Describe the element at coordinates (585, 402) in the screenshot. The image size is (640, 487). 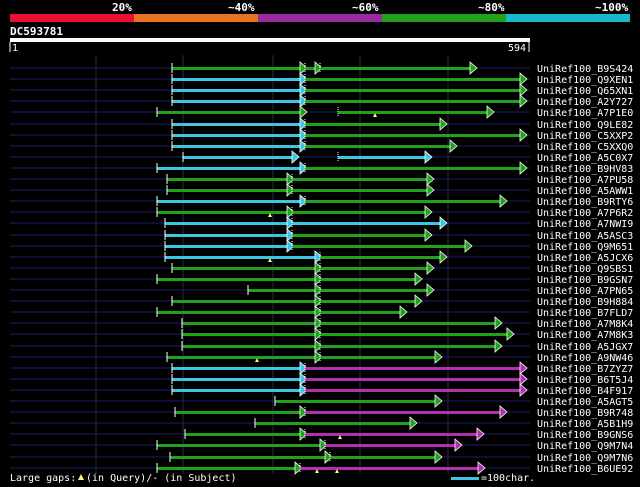
I see `hit-label: UniRef100_A5AGT5` at that location.